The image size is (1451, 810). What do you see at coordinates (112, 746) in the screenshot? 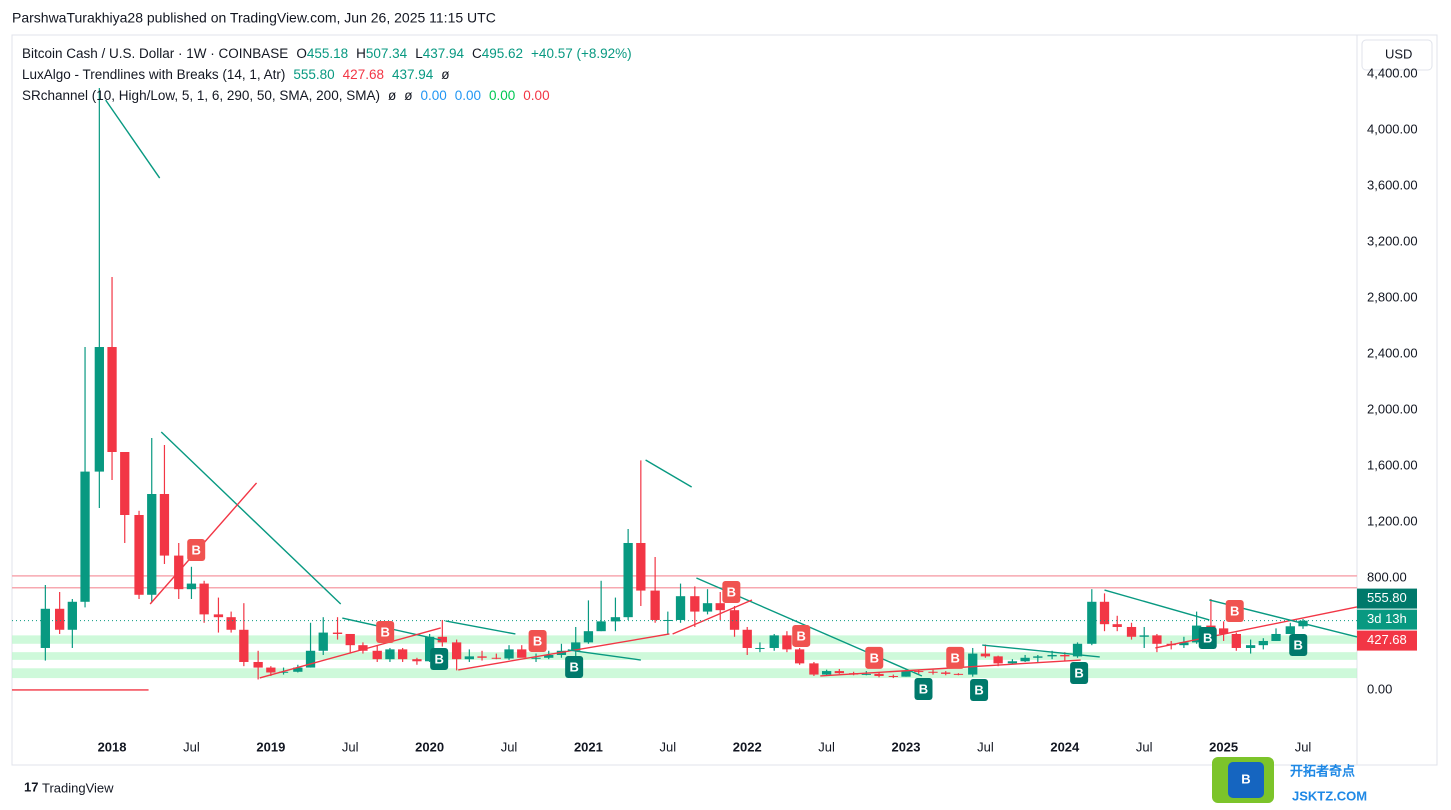
I see `x-tick-label: 2018` at bounding box center [112, 746].